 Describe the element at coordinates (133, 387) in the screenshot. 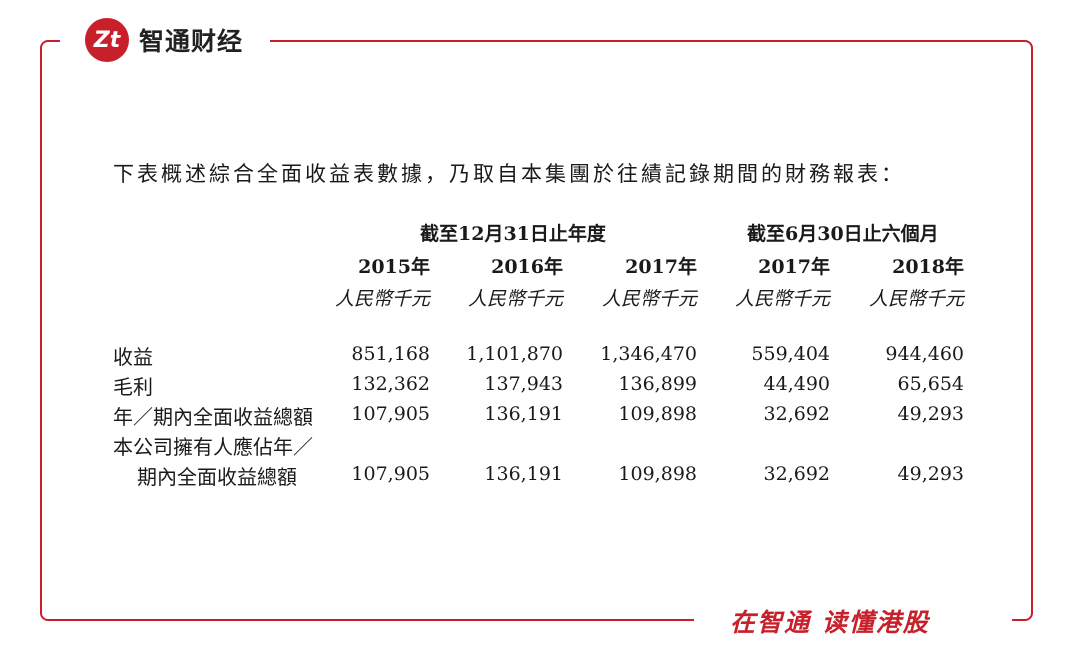

I see `row-label: 毛利` at that location.